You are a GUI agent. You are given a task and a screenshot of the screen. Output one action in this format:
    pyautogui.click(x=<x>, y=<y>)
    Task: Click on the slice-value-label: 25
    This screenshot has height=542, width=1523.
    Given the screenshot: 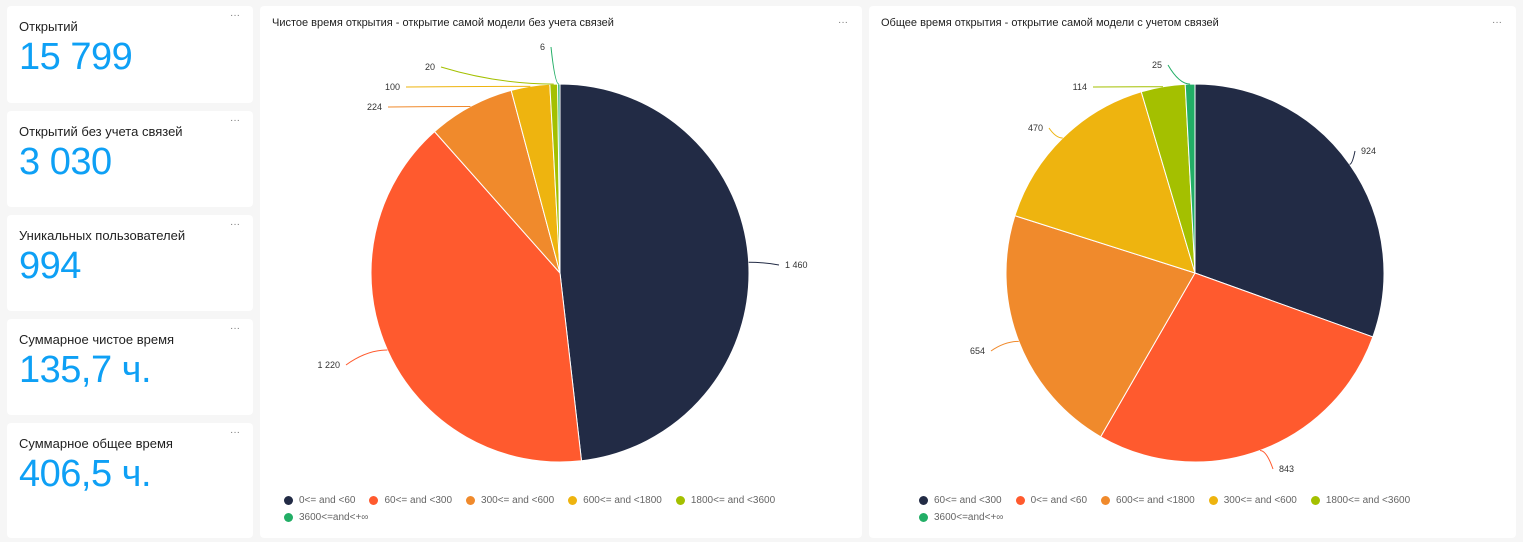 What is the action you would take?
    pyautogui.click(x=1157, y=65)
    